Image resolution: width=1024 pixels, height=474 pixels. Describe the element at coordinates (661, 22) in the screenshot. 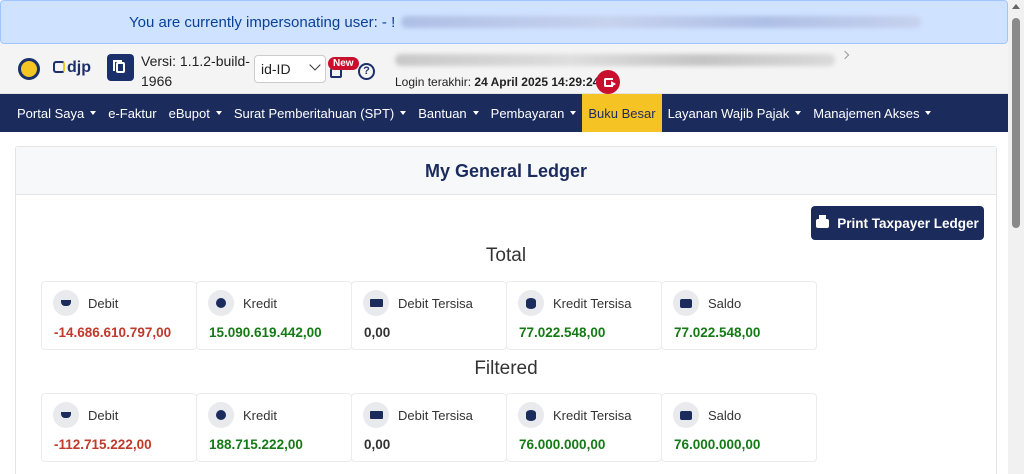

I see `redacted-user-info` at that location.